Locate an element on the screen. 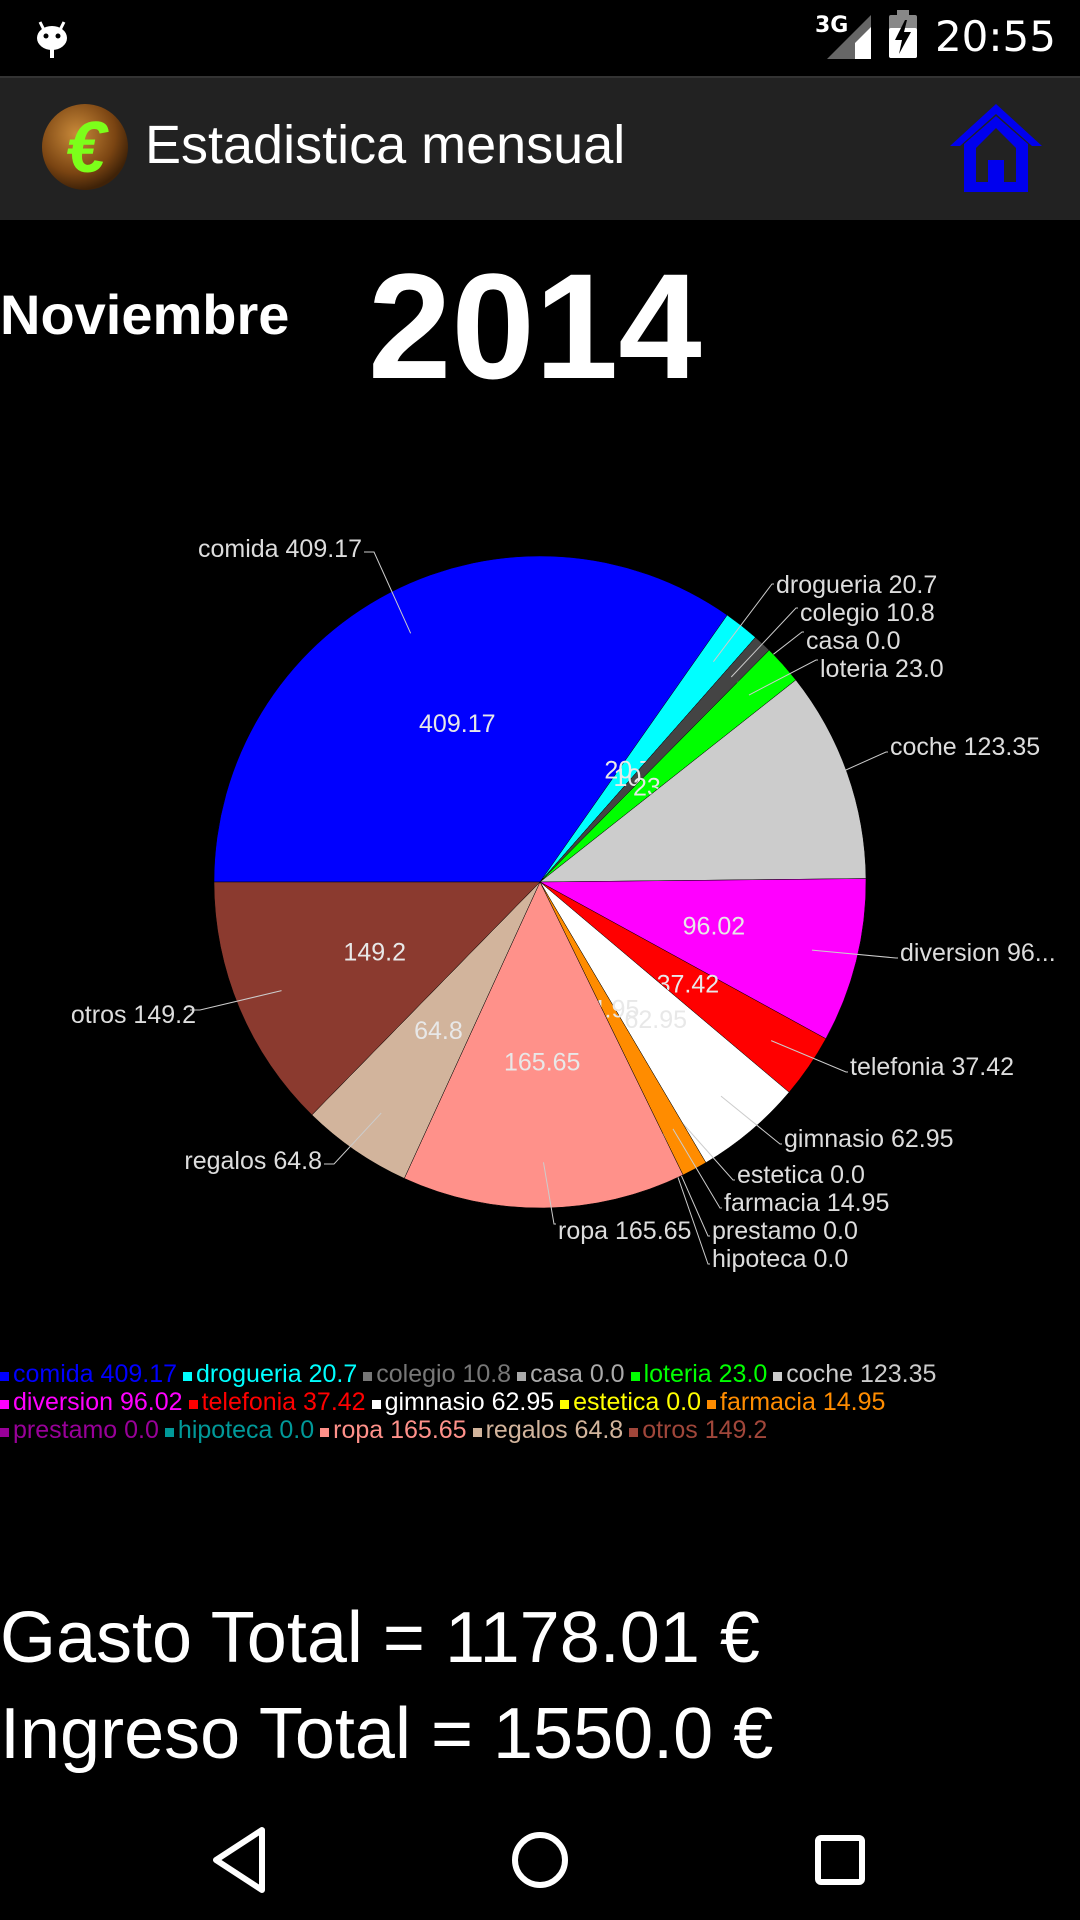 The width and height of the screenshot is (1080, 1920). legend-item: telefonia 37.42 is located at coordinates (277, 1402).